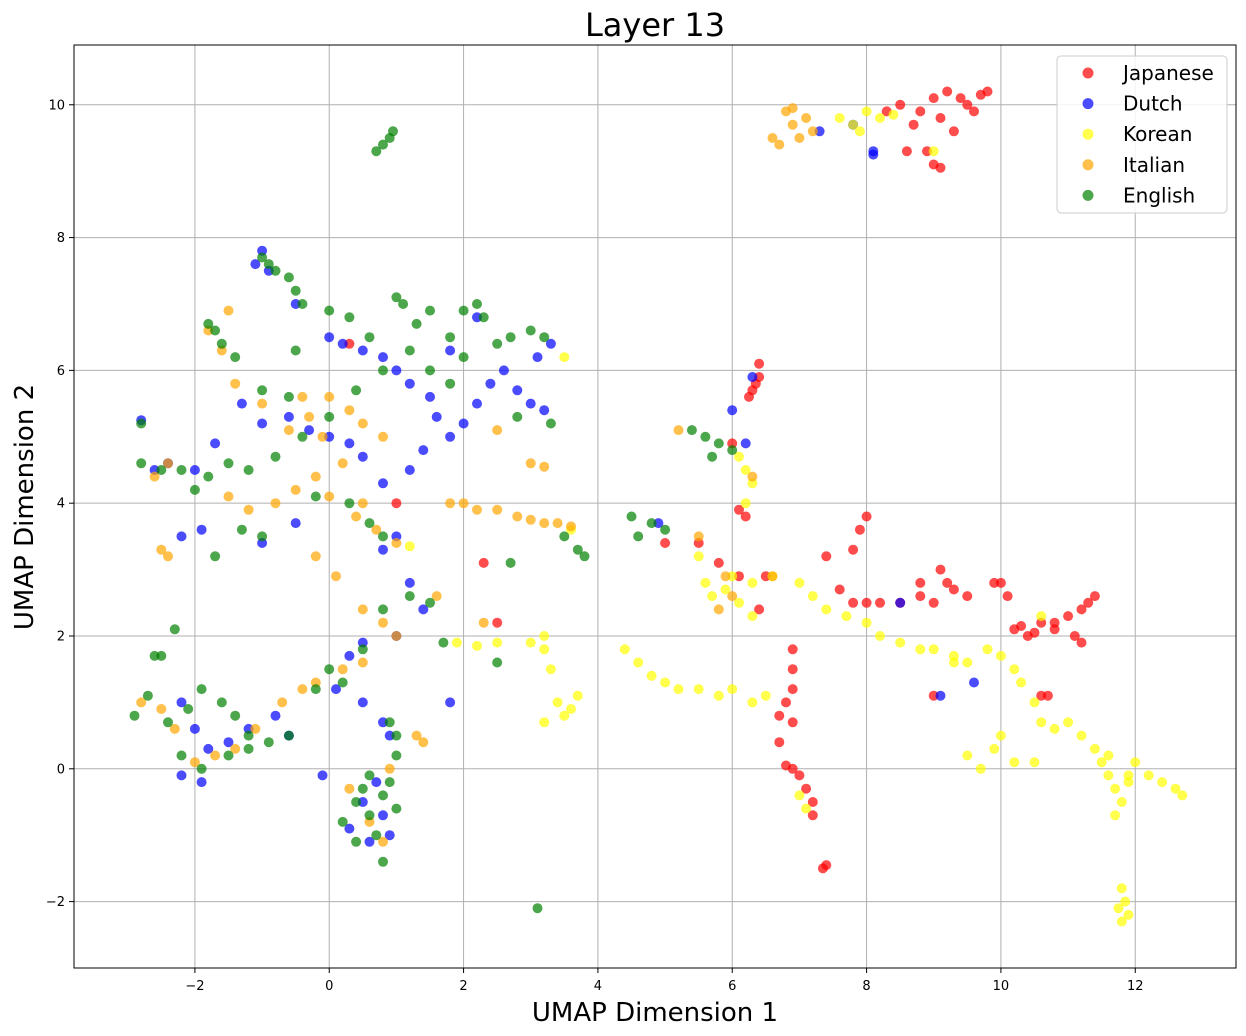 Image resolution: width=1246 pixels, height=1036 pixels. I want to click on y-tick-label: −2, so click(55, 902).